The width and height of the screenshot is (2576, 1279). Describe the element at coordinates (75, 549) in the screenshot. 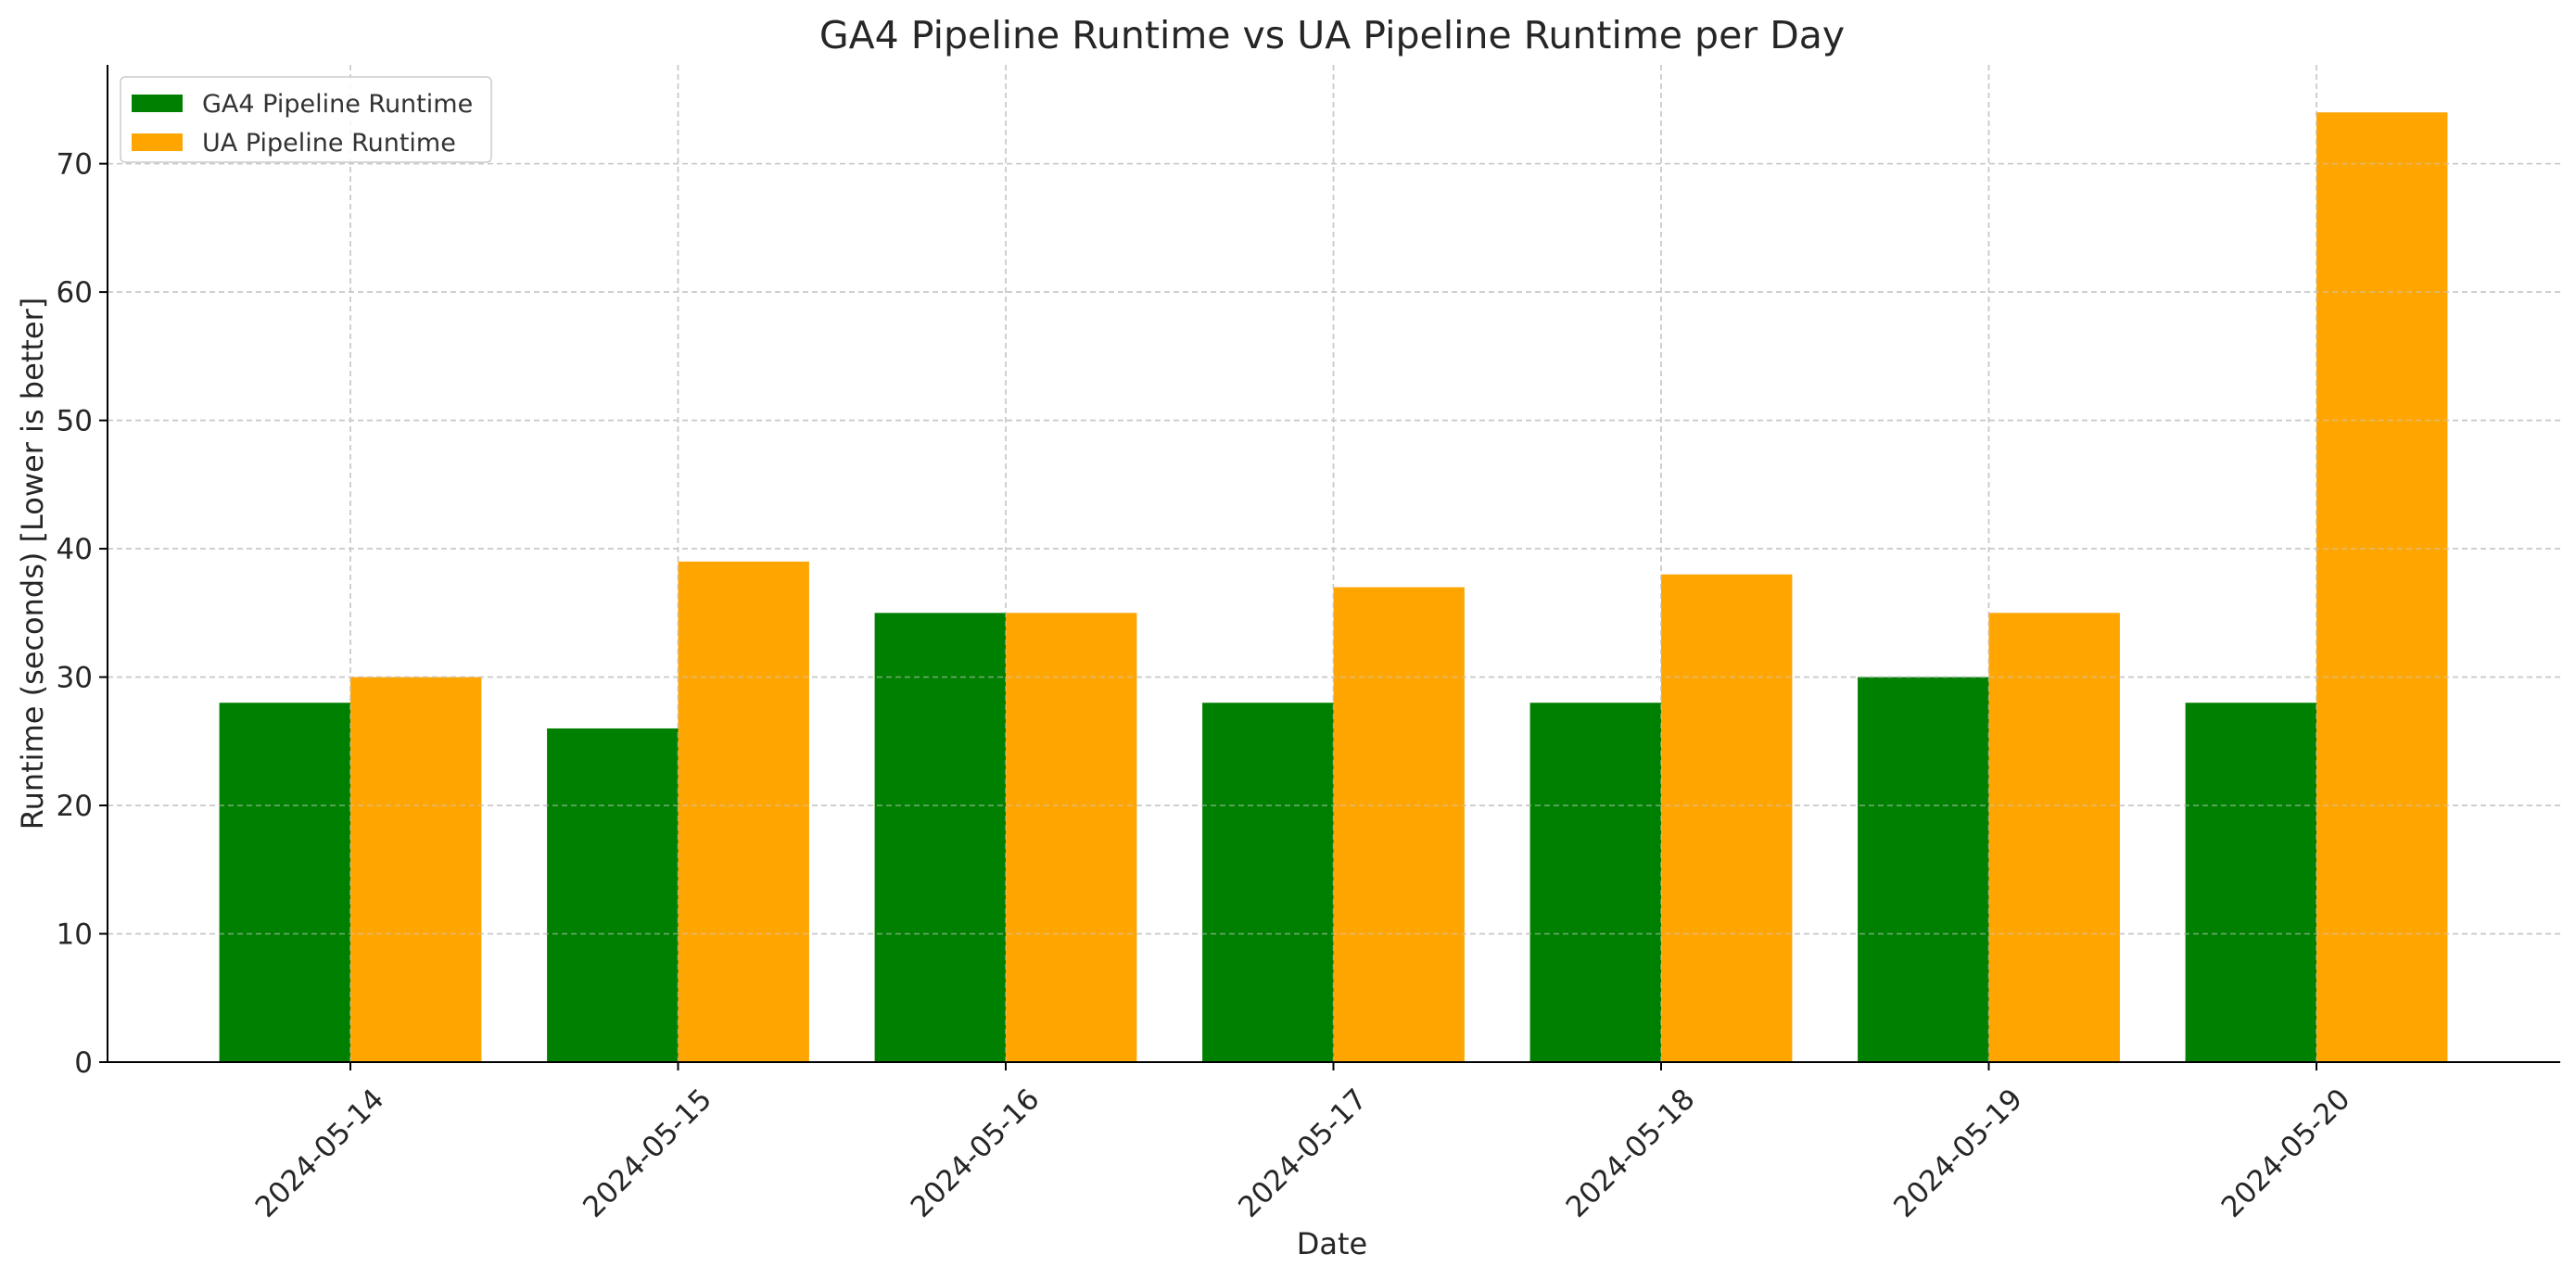

I see `y-tick-label: 40` at that location.